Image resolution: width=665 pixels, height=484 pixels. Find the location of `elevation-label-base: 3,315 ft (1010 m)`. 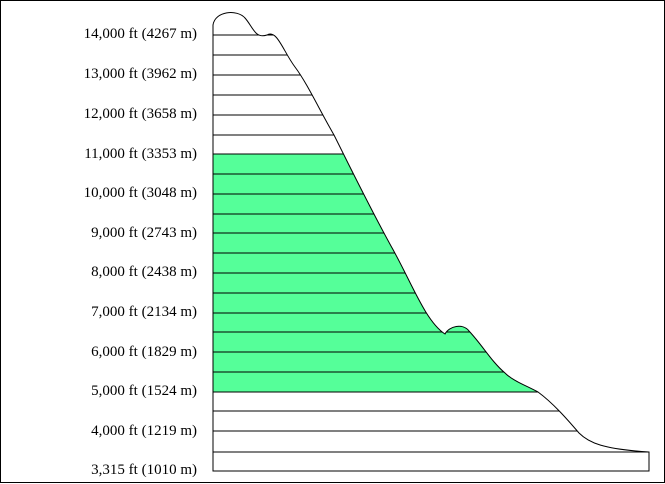

elevation-label-base: 3,315 ft (1010 m) is located at coordinates (144, 470).